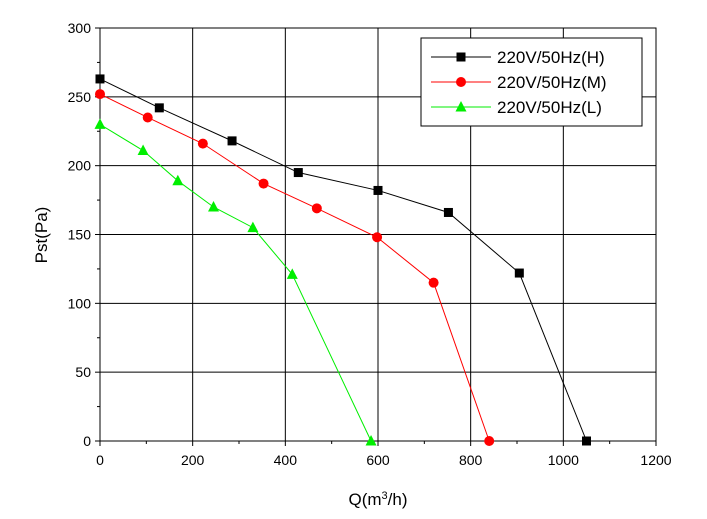  Describe the element at coordinates (83, 372) in the screenshot. I see `y-tick-label: 50` at that location.